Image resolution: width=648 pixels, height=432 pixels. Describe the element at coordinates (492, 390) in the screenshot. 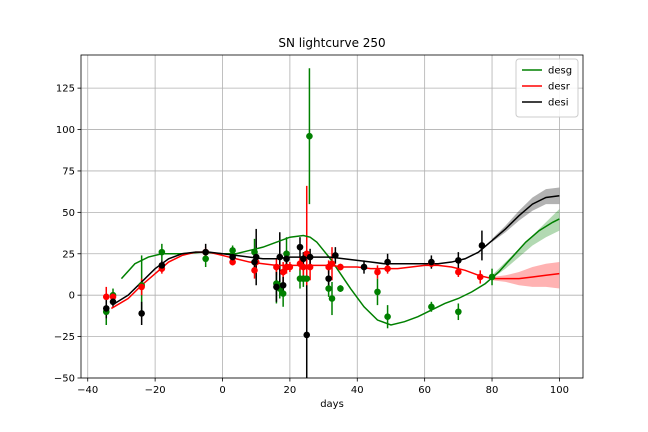

I see `x-tick-label: 80` at that location.